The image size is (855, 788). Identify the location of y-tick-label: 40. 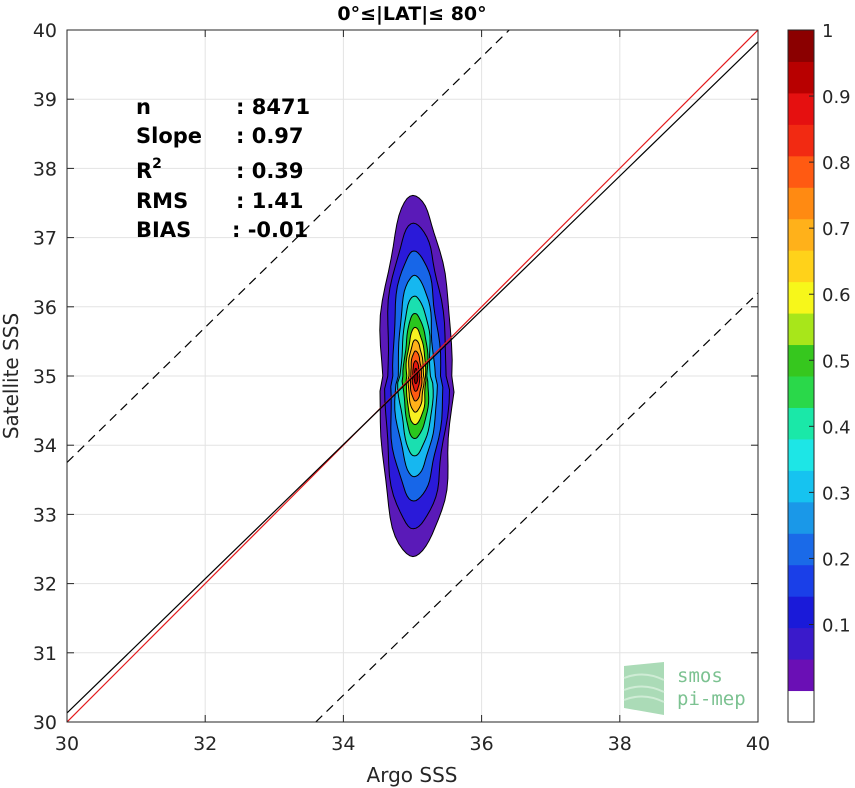
(45, 31).